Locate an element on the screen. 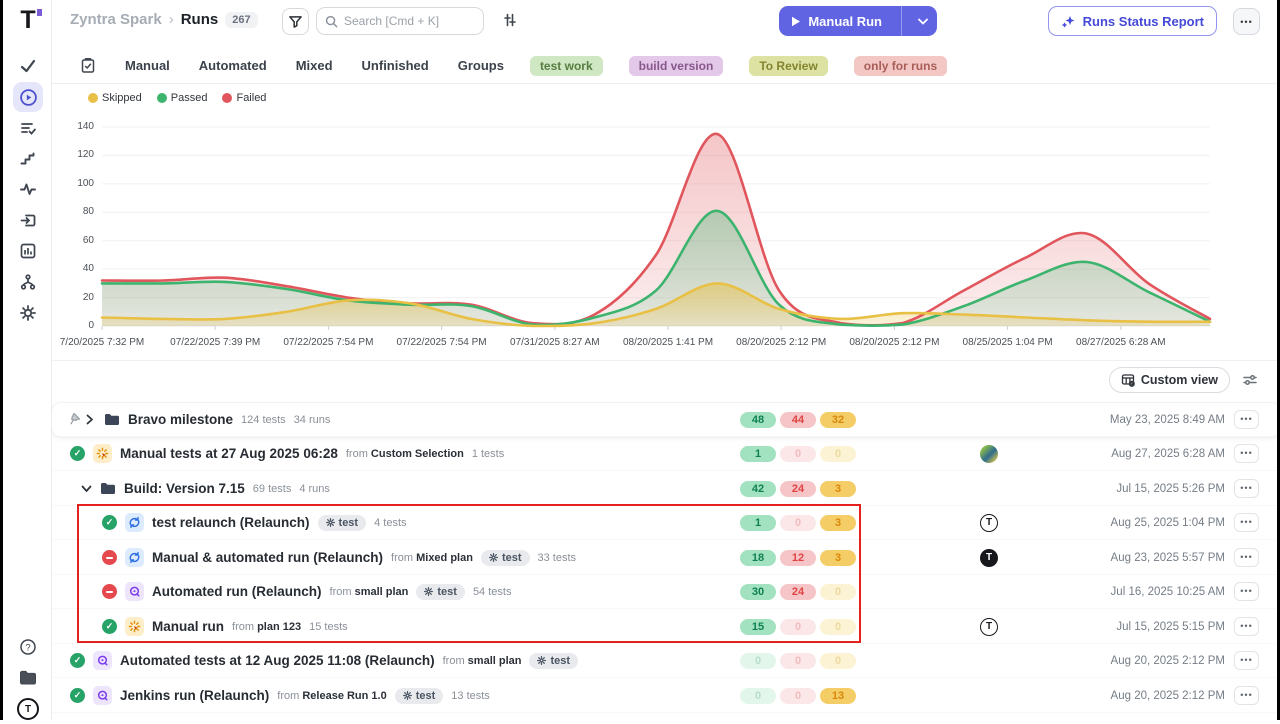  search-box is located at coordinates (400, 21).